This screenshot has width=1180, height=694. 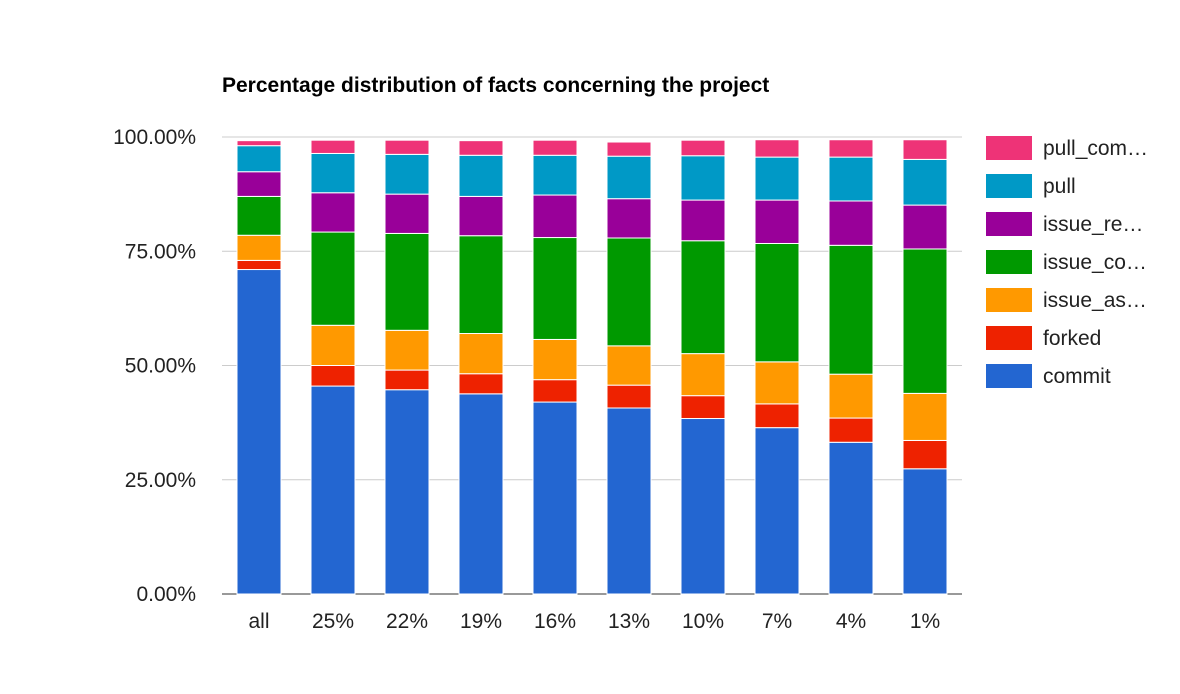 I want to click on y-tick-label: 100.00%, so click(x=154, y=137).